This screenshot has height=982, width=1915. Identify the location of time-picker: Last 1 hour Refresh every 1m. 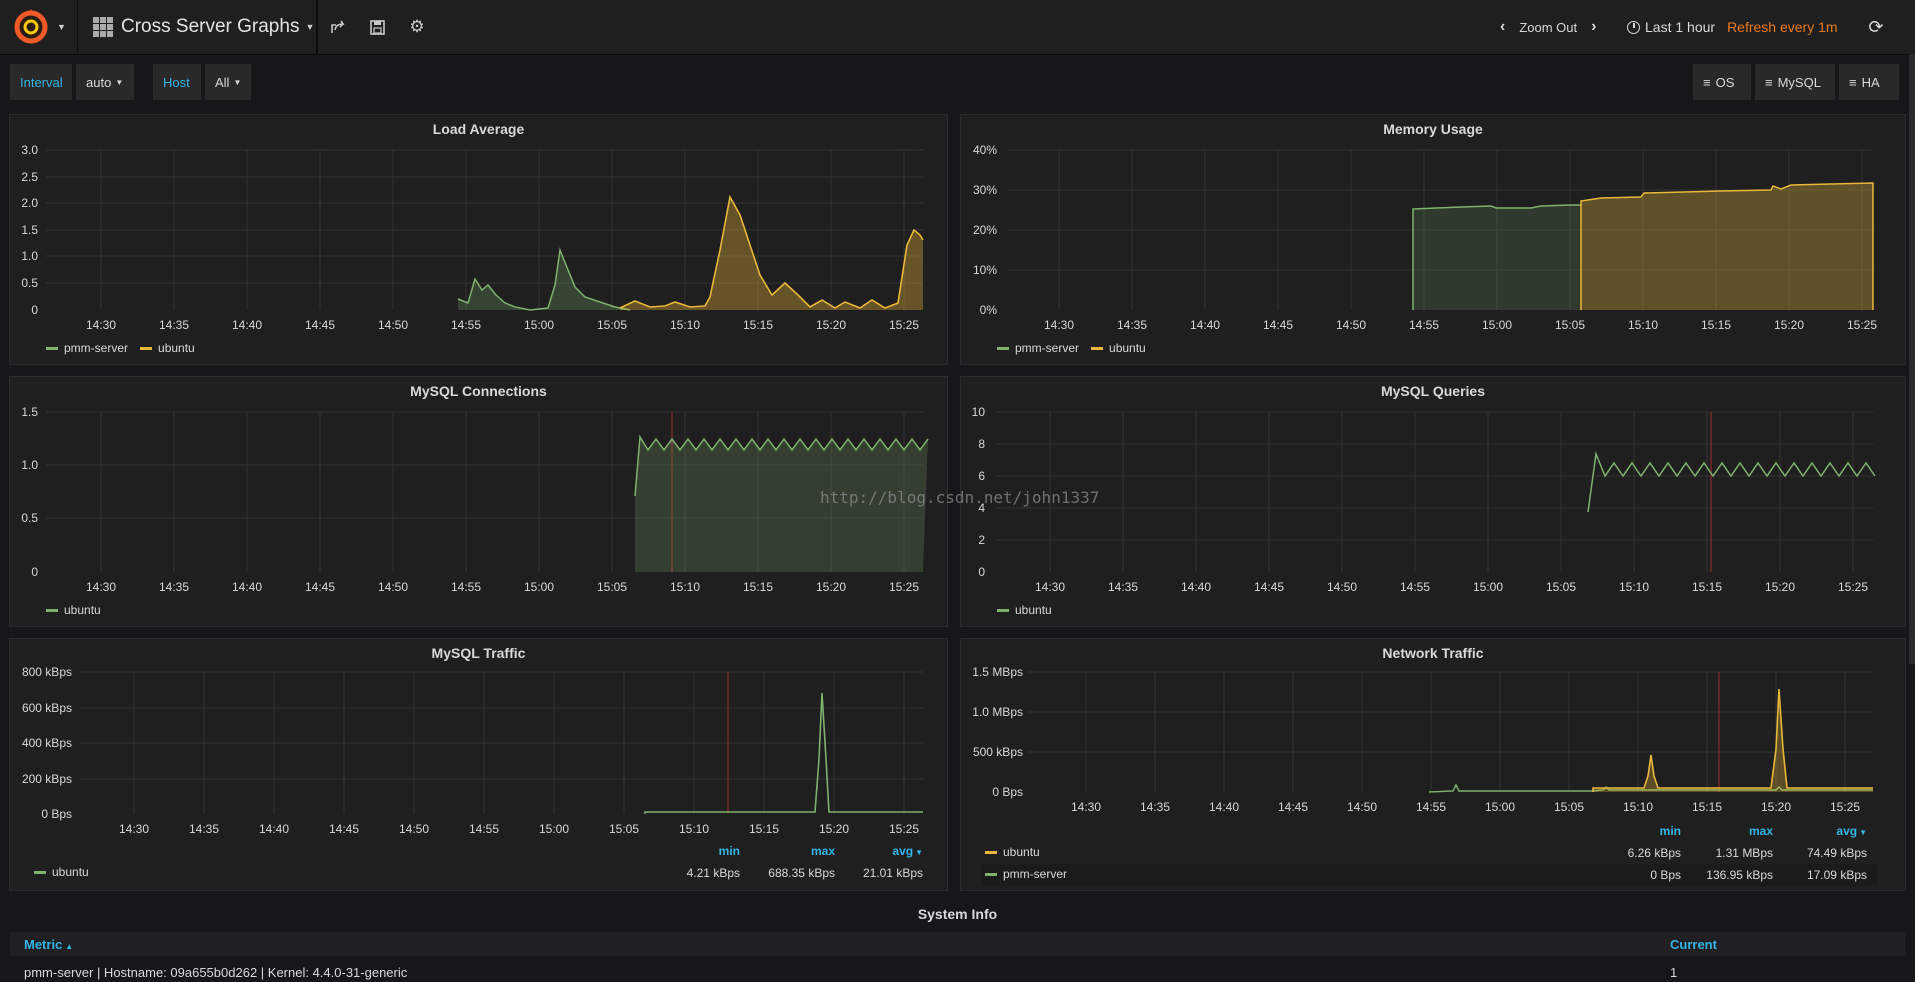
(1732, 27).